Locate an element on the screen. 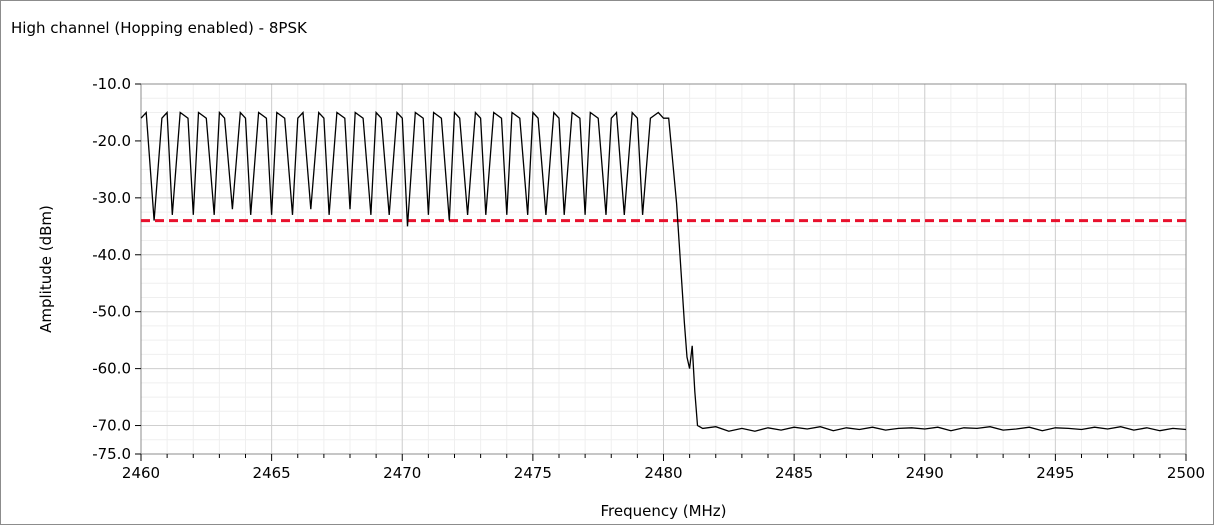 The width and height of the screenshot is (1214, 525). y-tick-label: -75.0 is located at coordinates (111, 454).